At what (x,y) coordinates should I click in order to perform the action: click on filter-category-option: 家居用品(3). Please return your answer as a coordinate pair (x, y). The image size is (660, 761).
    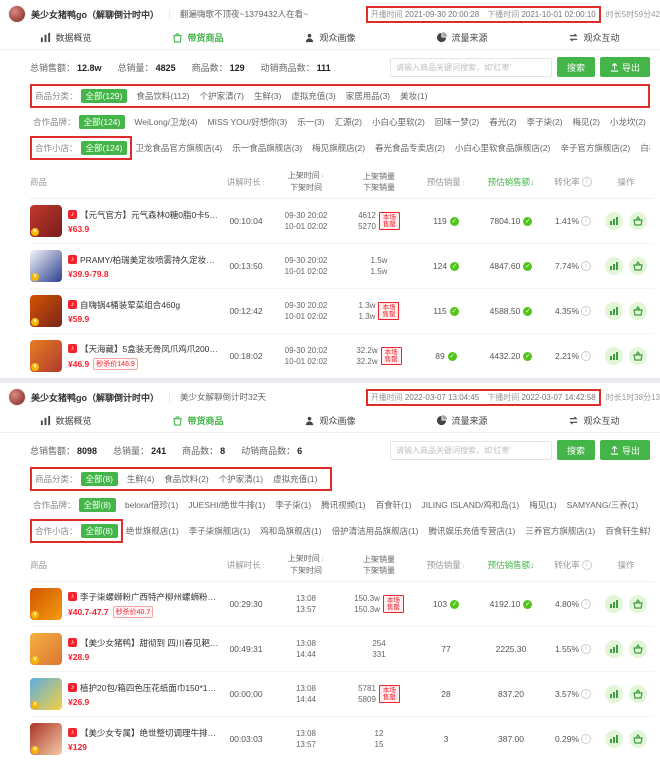
    Looking at the image, I should click on (368, 96).